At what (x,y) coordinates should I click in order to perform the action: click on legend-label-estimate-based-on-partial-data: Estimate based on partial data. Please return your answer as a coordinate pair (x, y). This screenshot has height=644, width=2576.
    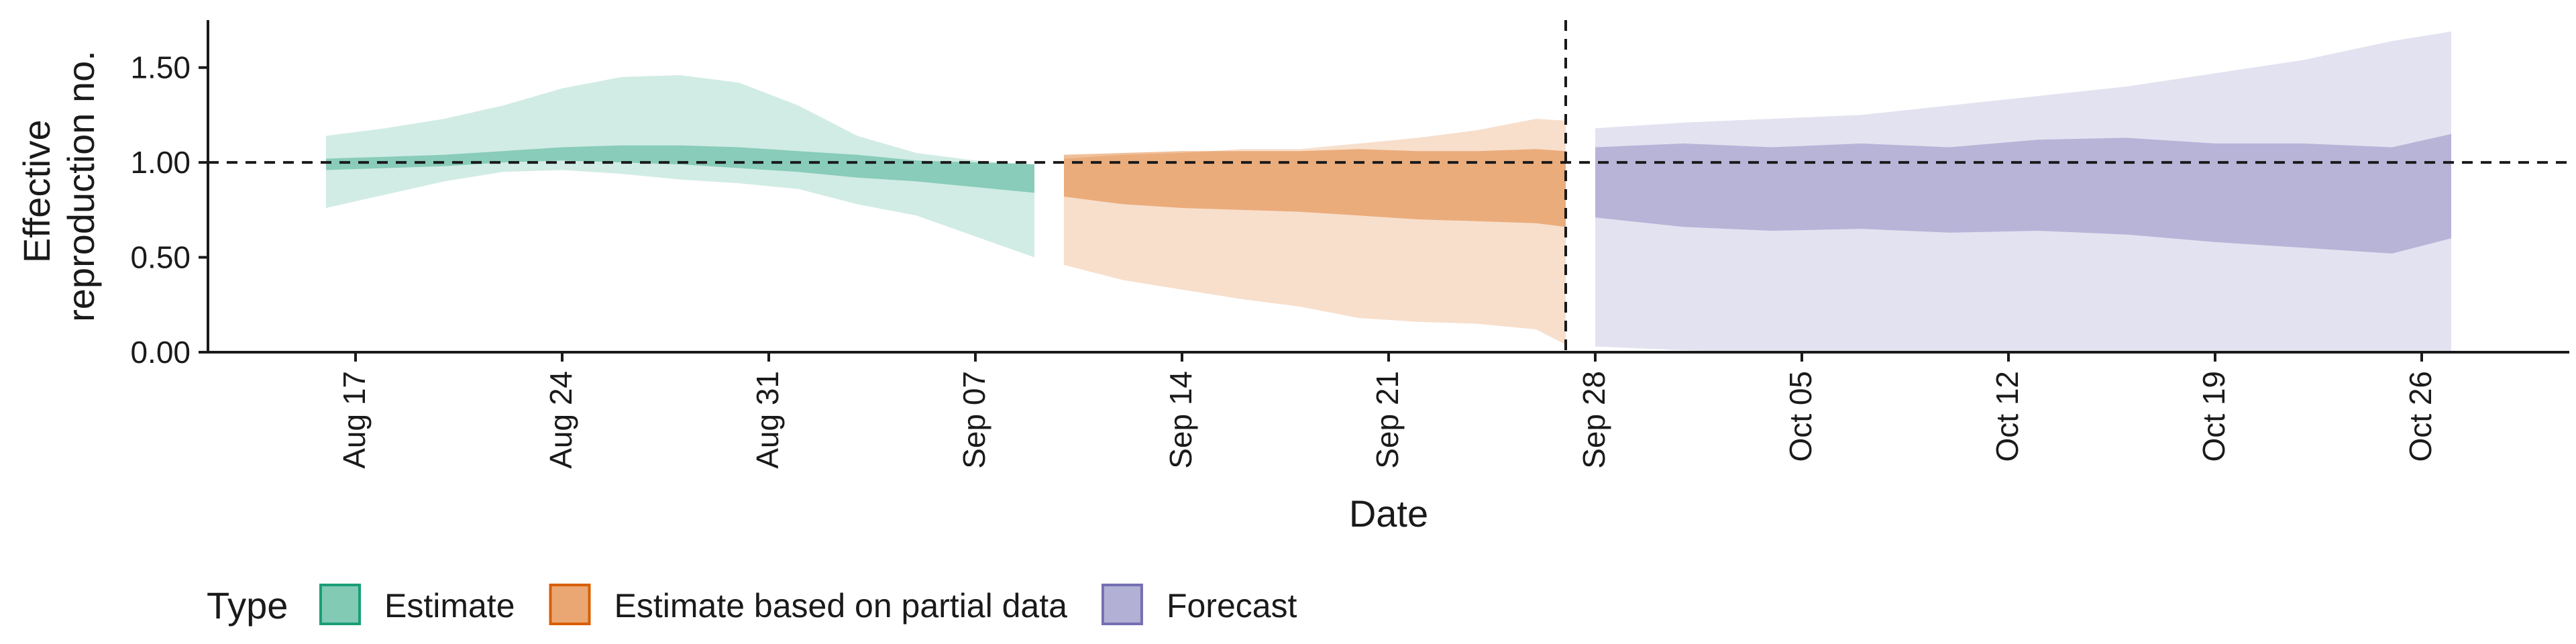
    Looking at the image, I should click on (841, 606).